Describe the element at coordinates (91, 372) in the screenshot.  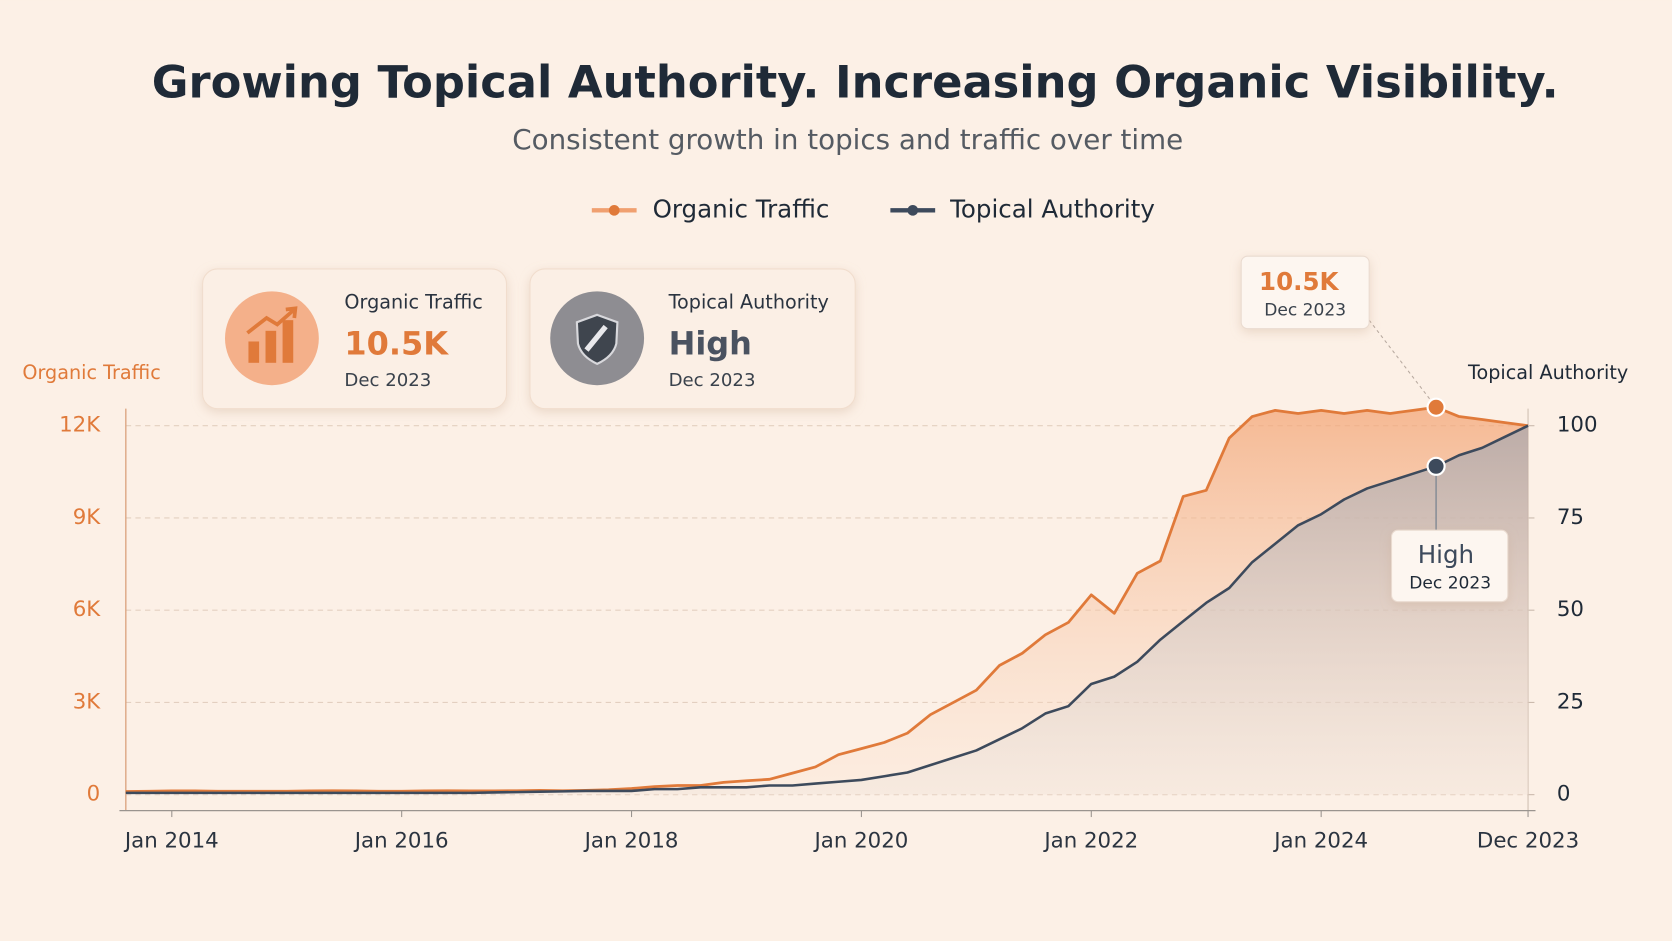
I see `y-axis-title: Organic Traffic` at that location.